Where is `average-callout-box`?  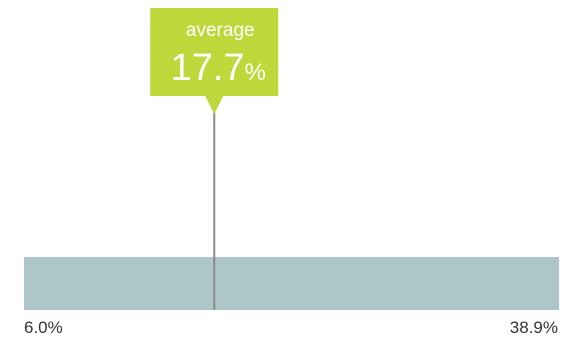
average-callout-box is located at coordinates (214, 52).